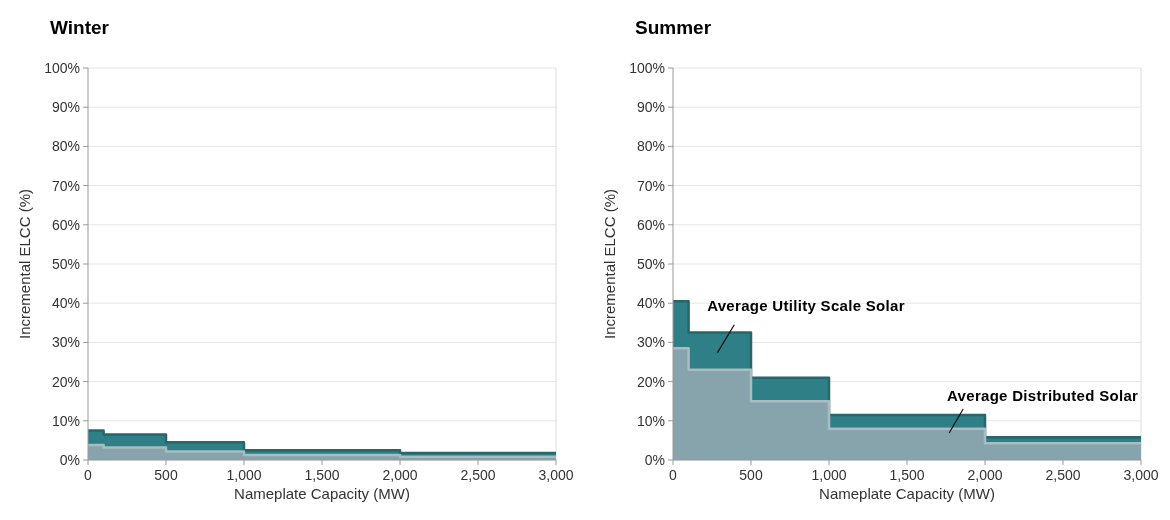 This screenshot has width=1170, height=520. What do you see at coordinates (673, 27) in the screenshot?
I see `chart-title: Summer` at bounding box center [673, 27].